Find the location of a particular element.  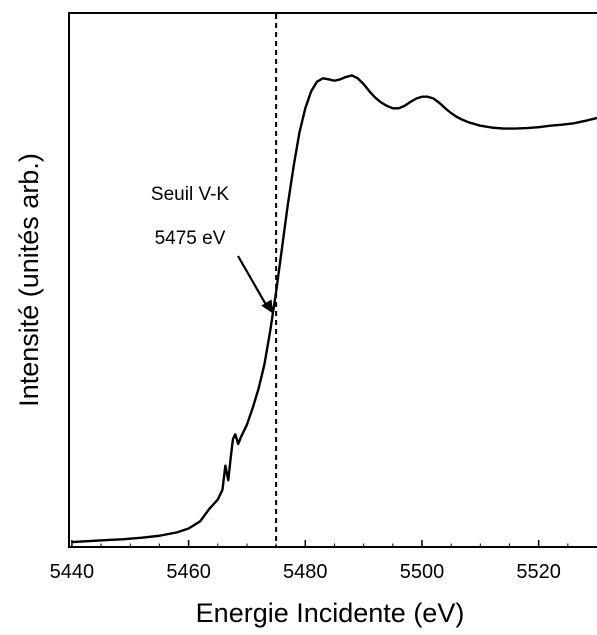

annotation-arrow-head is located at coordinates (267, 306).